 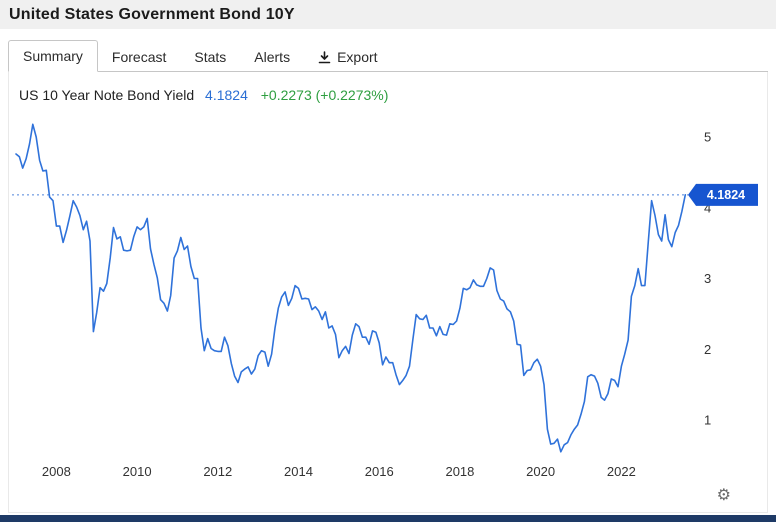 What do you see at coordinates (357, 57) in the screenshot?
I see `tab-export-label: Export` at bounding box center [357, 57].